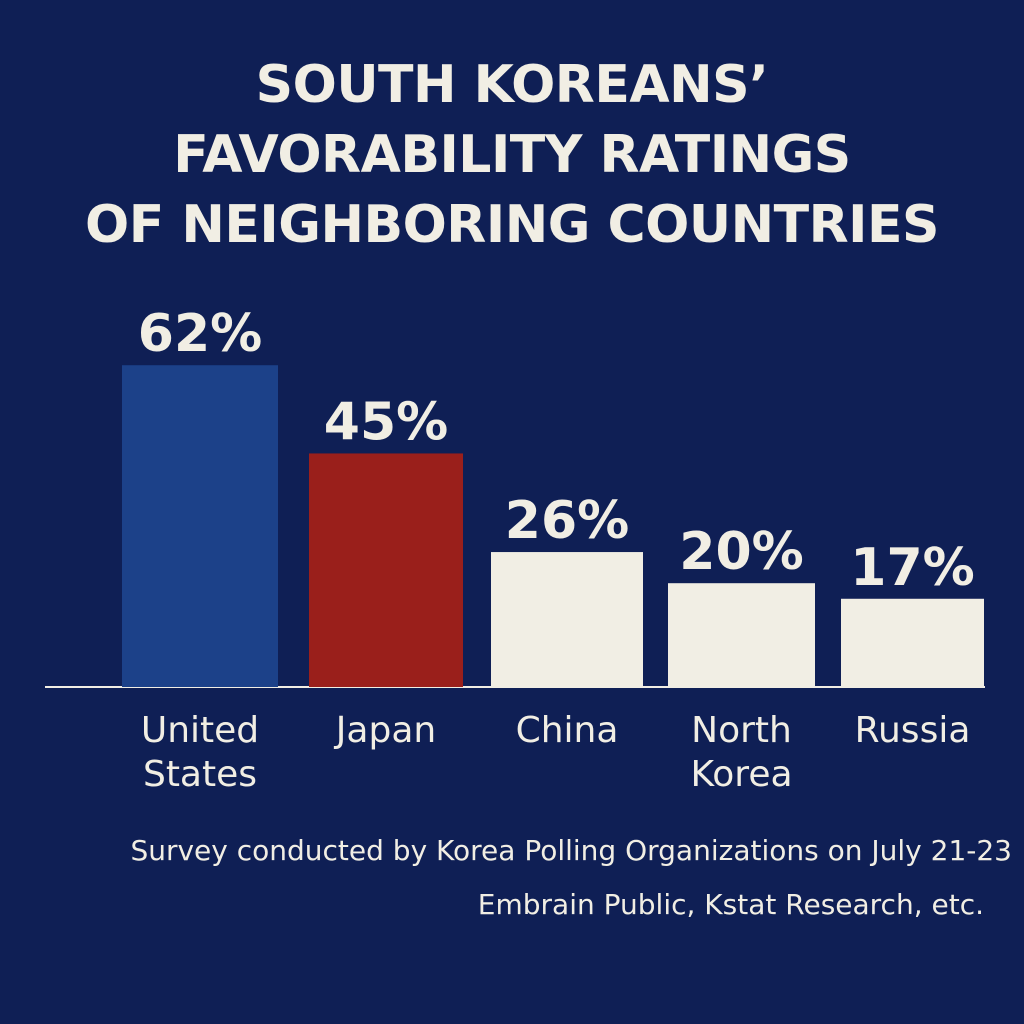 Image resolution: width=1024 pixels, height=1024 pixels. I want to click on category-label-china: China, so click(567, 730).